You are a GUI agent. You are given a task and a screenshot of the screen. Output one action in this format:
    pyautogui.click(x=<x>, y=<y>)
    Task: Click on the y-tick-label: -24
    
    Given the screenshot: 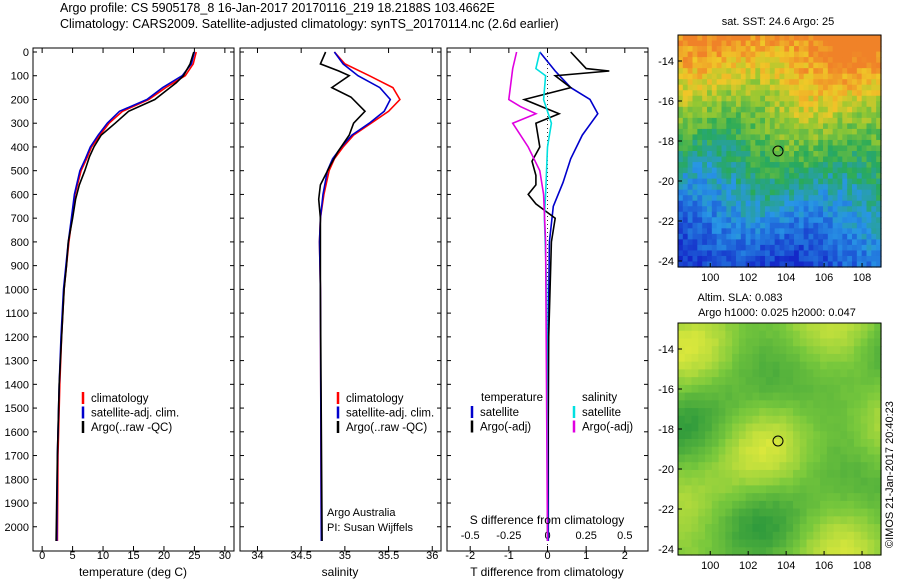 What is the action you would take?
    pyautogui.click(x=666, y=262)
    